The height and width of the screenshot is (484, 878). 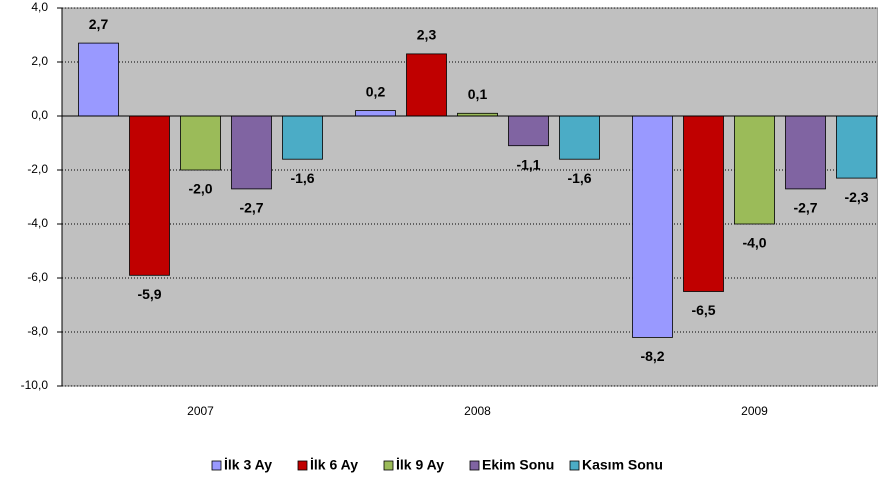 What do you see at coordinates (518, 465) in the screenshot?
I see `legend-label: Ekim Sonu` at bounding box center [518, 465].